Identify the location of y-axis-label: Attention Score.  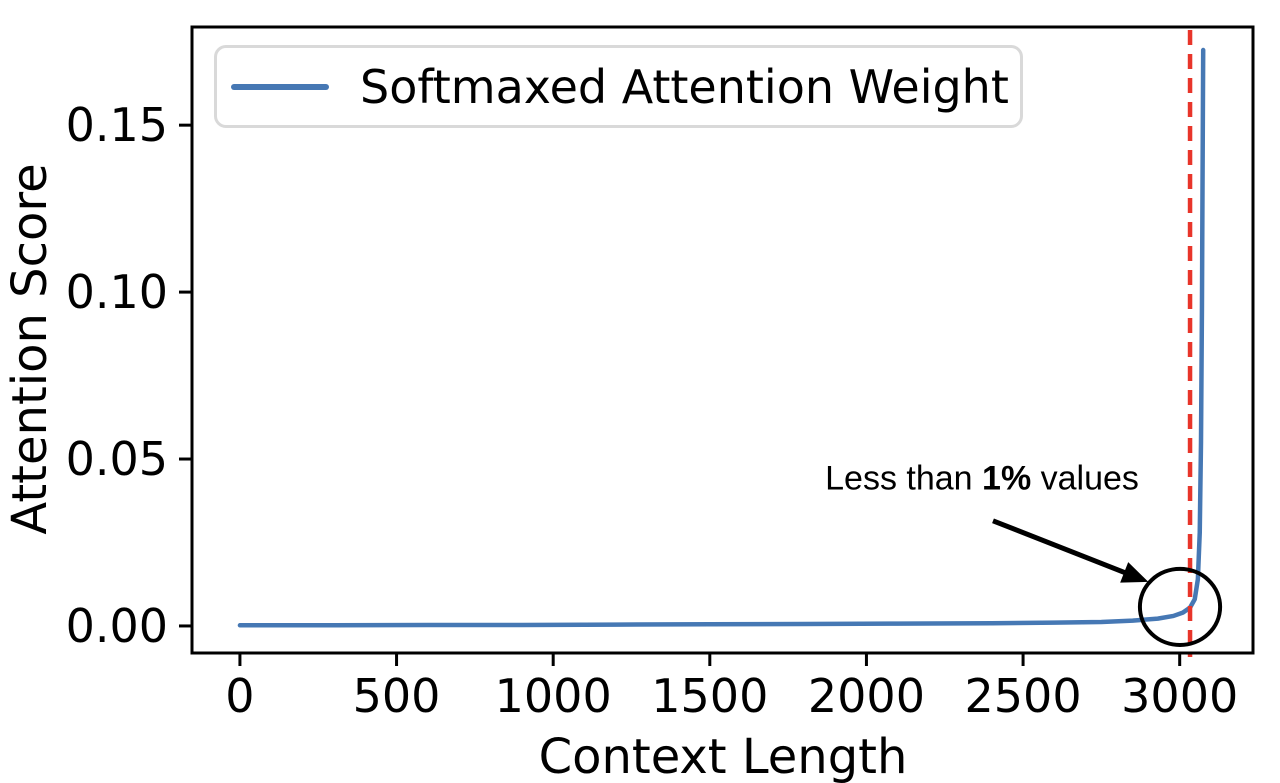
(30, 349).